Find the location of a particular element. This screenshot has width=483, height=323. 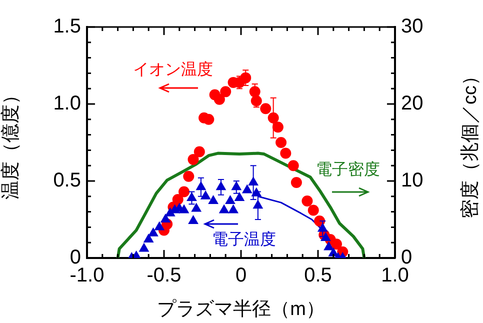

y-tick-label: 0.5 is located at coordinates (67, 181).